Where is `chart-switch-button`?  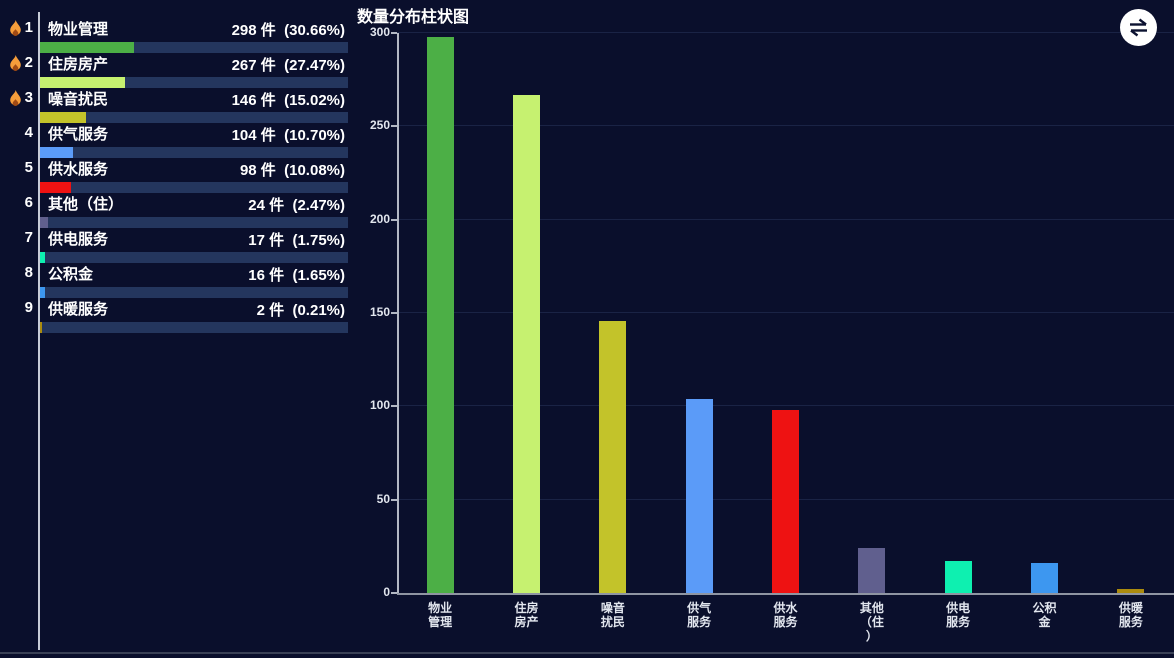
chart-switch-button is located at coordinates (1138, 27).